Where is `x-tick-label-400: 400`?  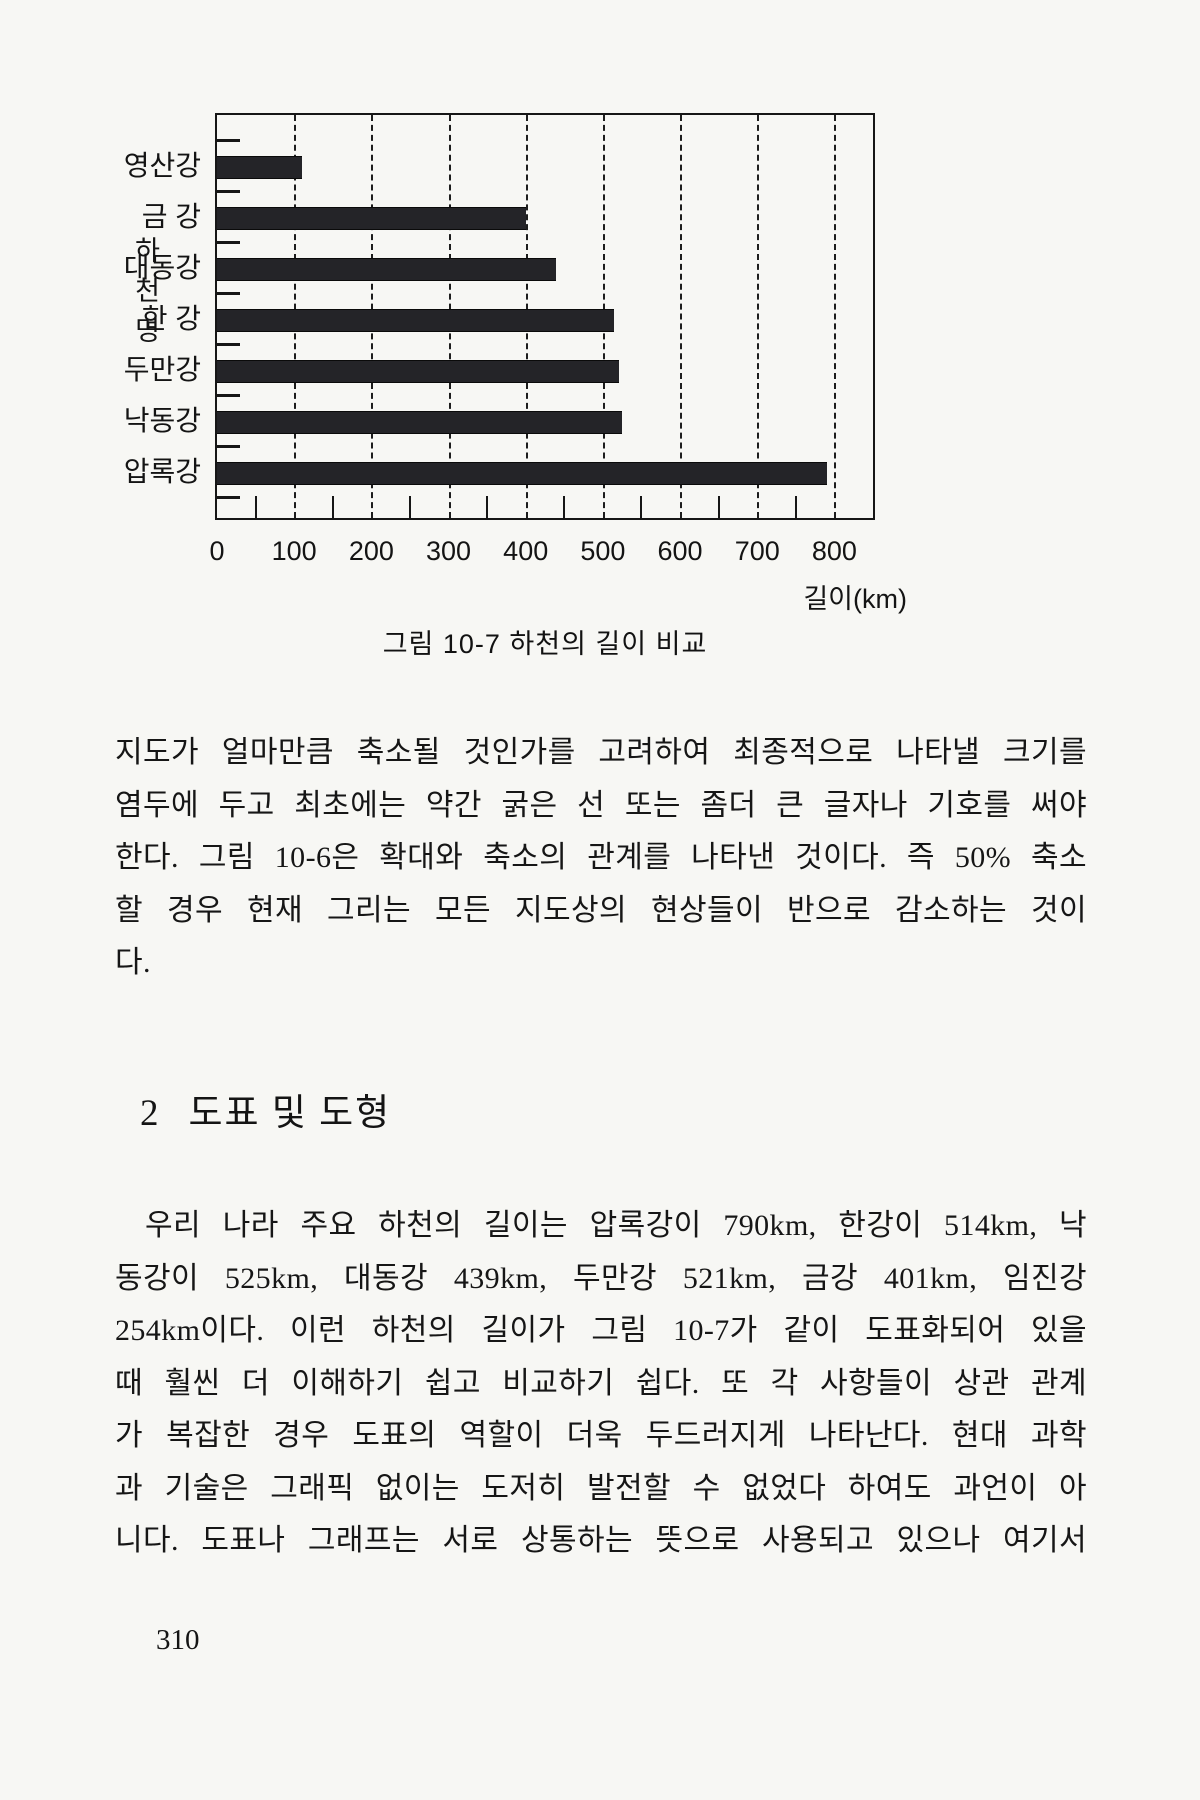
x-tick-label-400: 400 is located at coordinates (526, 551).